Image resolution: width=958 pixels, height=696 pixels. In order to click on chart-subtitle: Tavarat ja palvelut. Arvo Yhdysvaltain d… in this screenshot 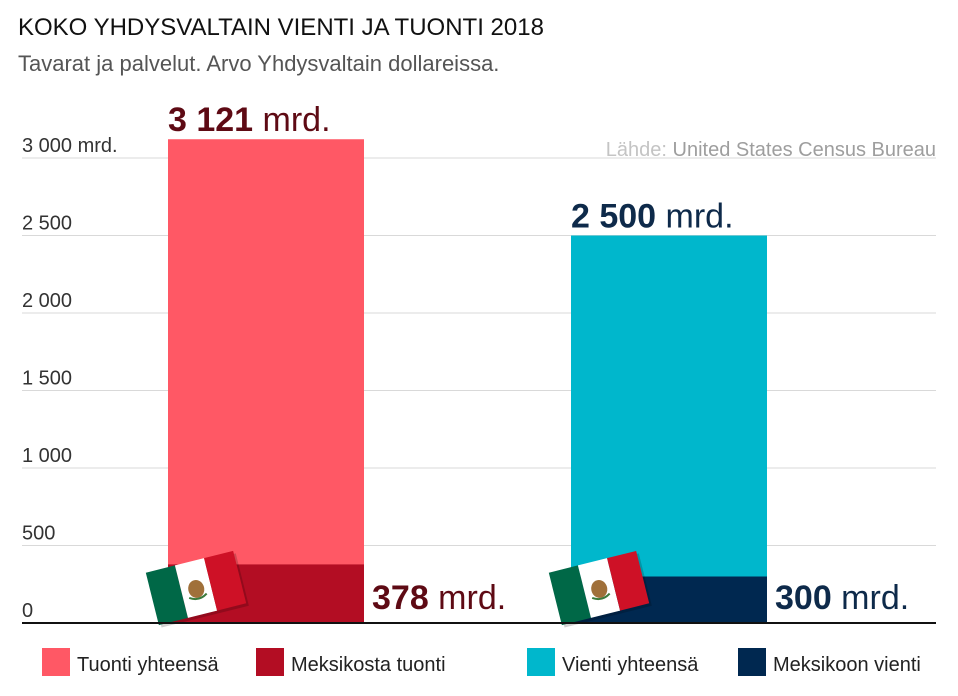, I will do `click(258, 63)`.